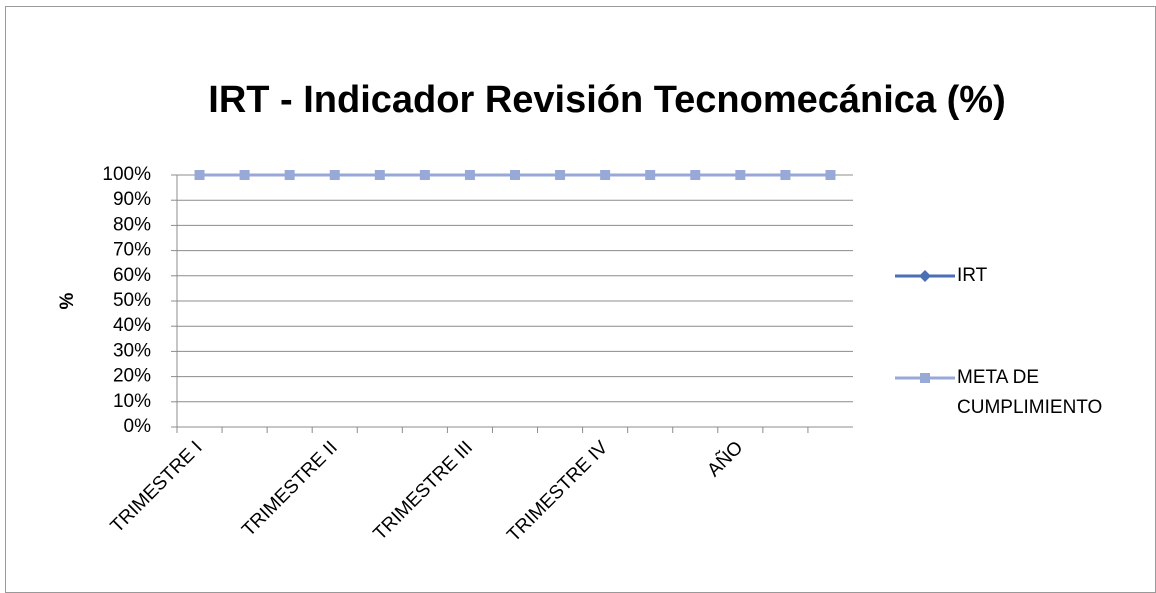 The width and height of the screenshot is (1156, 593). What do you see at coordinates (132, 325) in the screenshot?
I see `y-tick-label: 40%` at bounding box center [132, 325].